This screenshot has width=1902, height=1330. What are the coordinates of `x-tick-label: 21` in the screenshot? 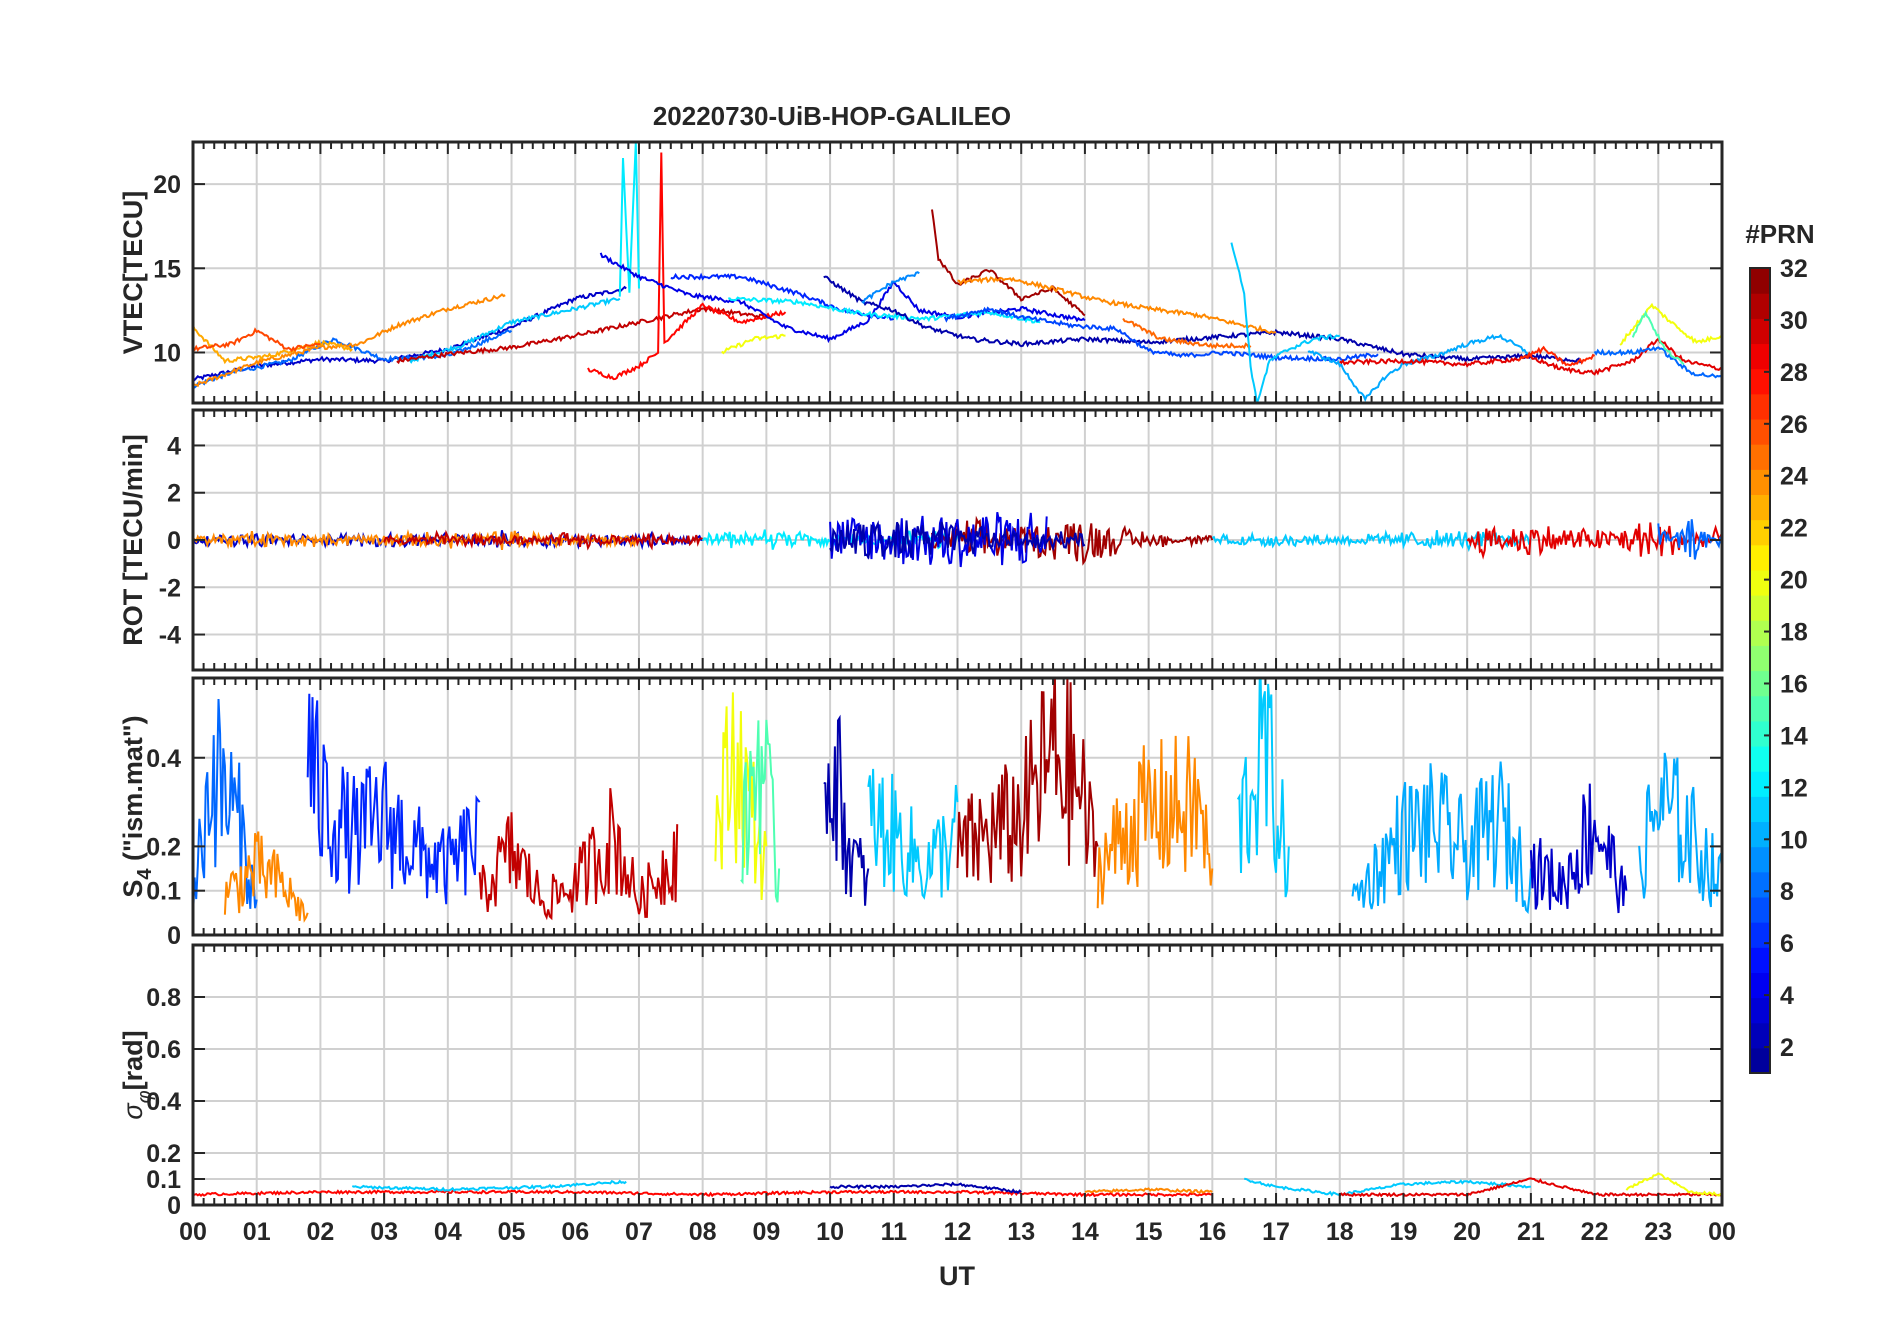 It's located at (1531, 1232).